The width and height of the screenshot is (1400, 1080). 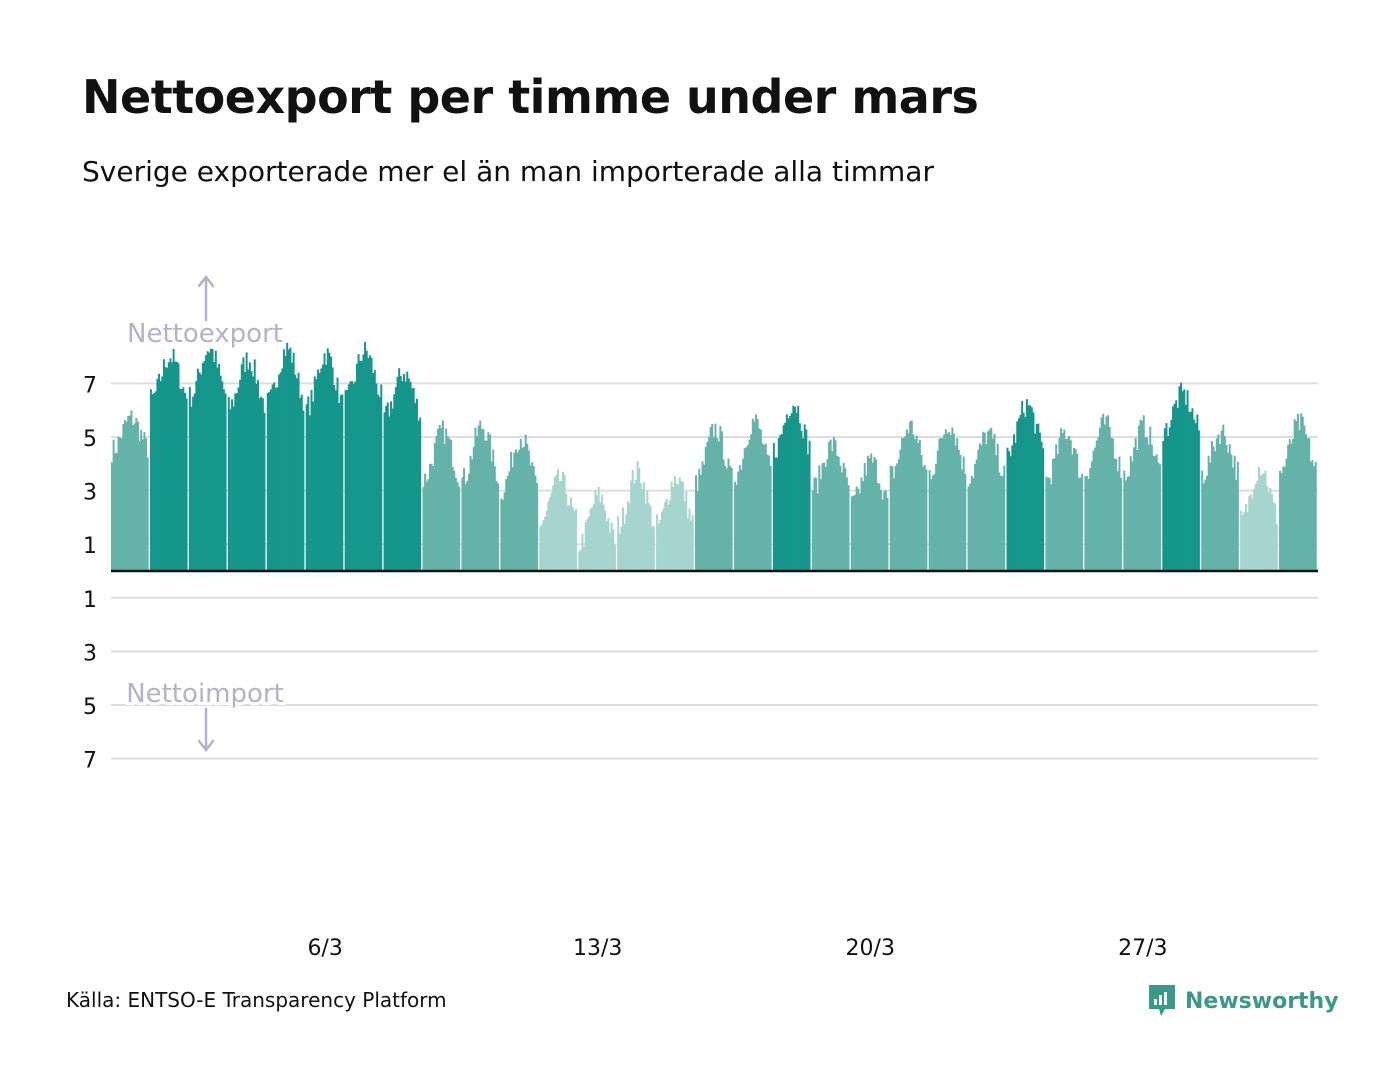 What do you see at coordinates (256, 1000) in the screenshot?
I see `source-note: Källa: ENTSO-E Transparency Platform` at bounding box center [256, 1000].